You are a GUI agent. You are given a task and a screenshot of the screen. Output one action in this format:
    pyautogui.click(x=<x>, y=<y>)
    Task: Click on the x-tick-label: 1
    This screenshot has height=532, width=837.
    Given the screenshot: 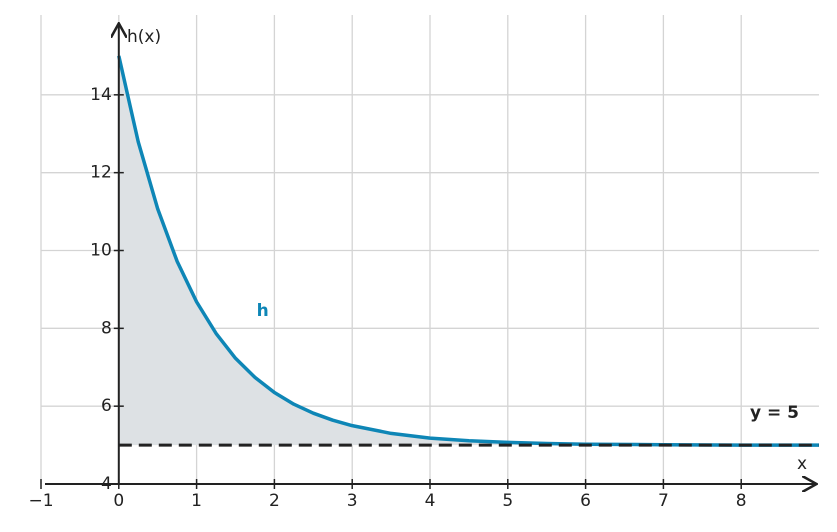 What is the action you would take?
    pyautogui.click(x=196, y=501)
    